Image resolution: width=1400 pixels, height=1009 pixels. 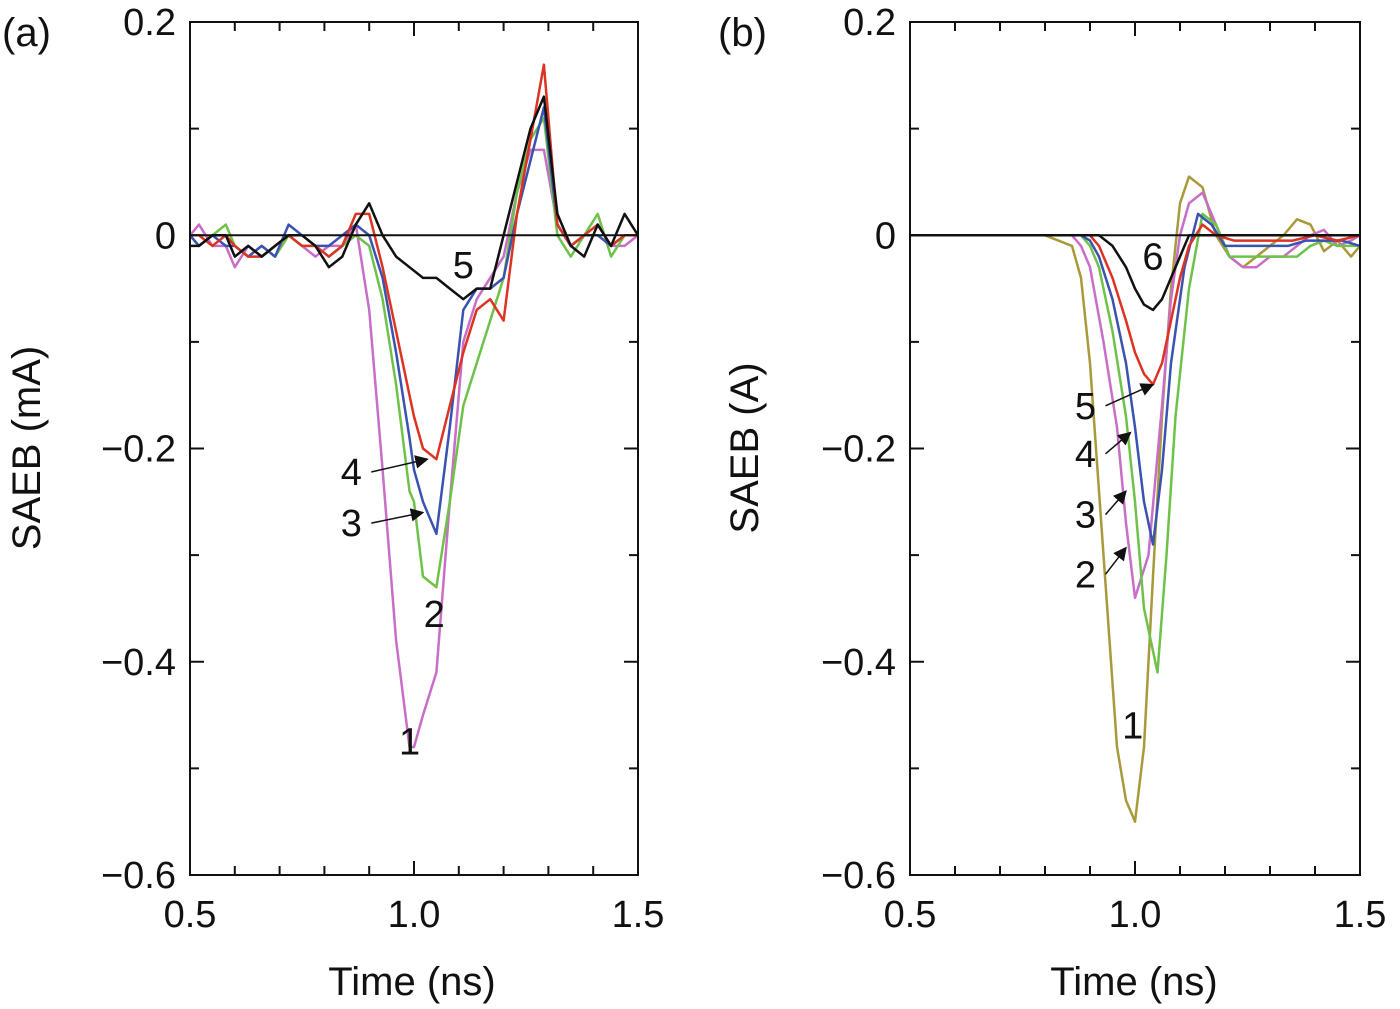 I want to click on y-axis-label: SAEB (A), so click(x=745, y=447).